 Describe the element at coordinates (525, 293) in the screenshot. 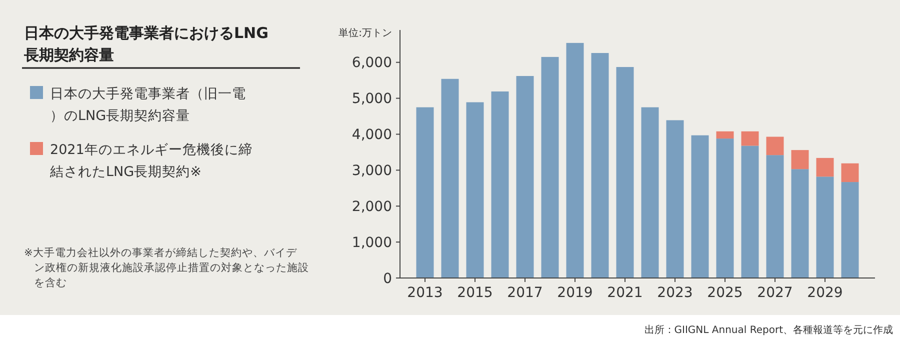

I see `x-tick-label: 2017` at that location.